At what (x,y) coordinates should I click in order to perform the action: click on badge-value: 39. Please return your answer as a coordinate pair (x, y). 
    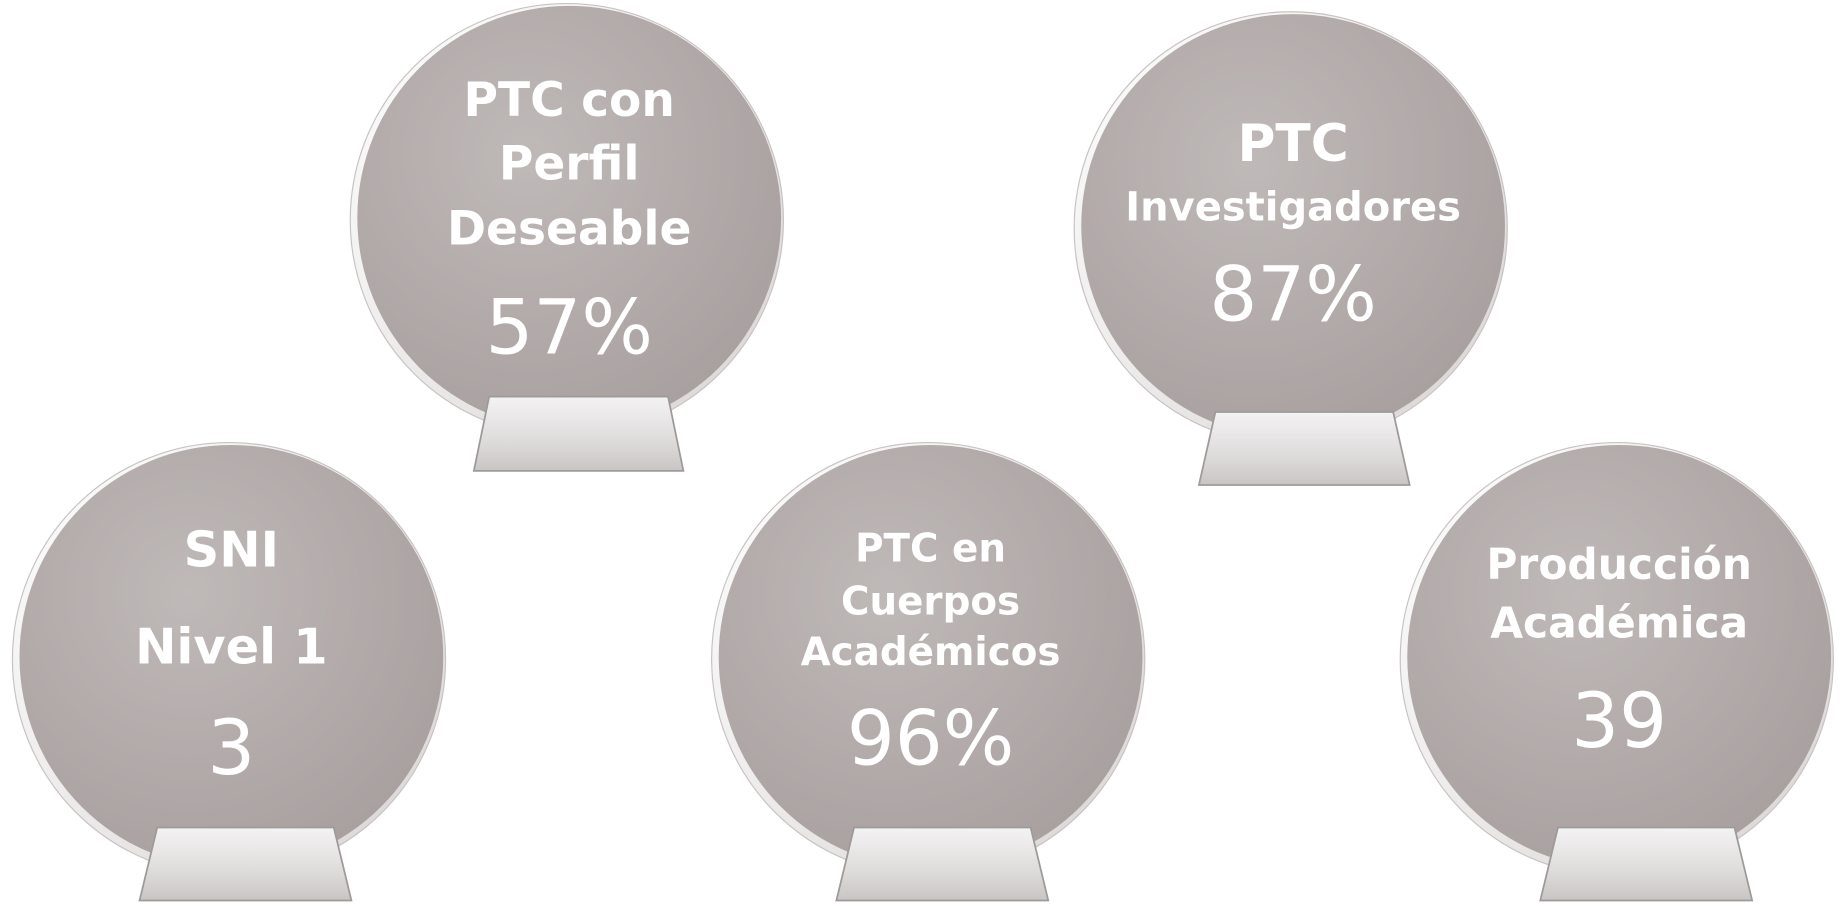
    Looking at the image, I should click on (1619, 721).